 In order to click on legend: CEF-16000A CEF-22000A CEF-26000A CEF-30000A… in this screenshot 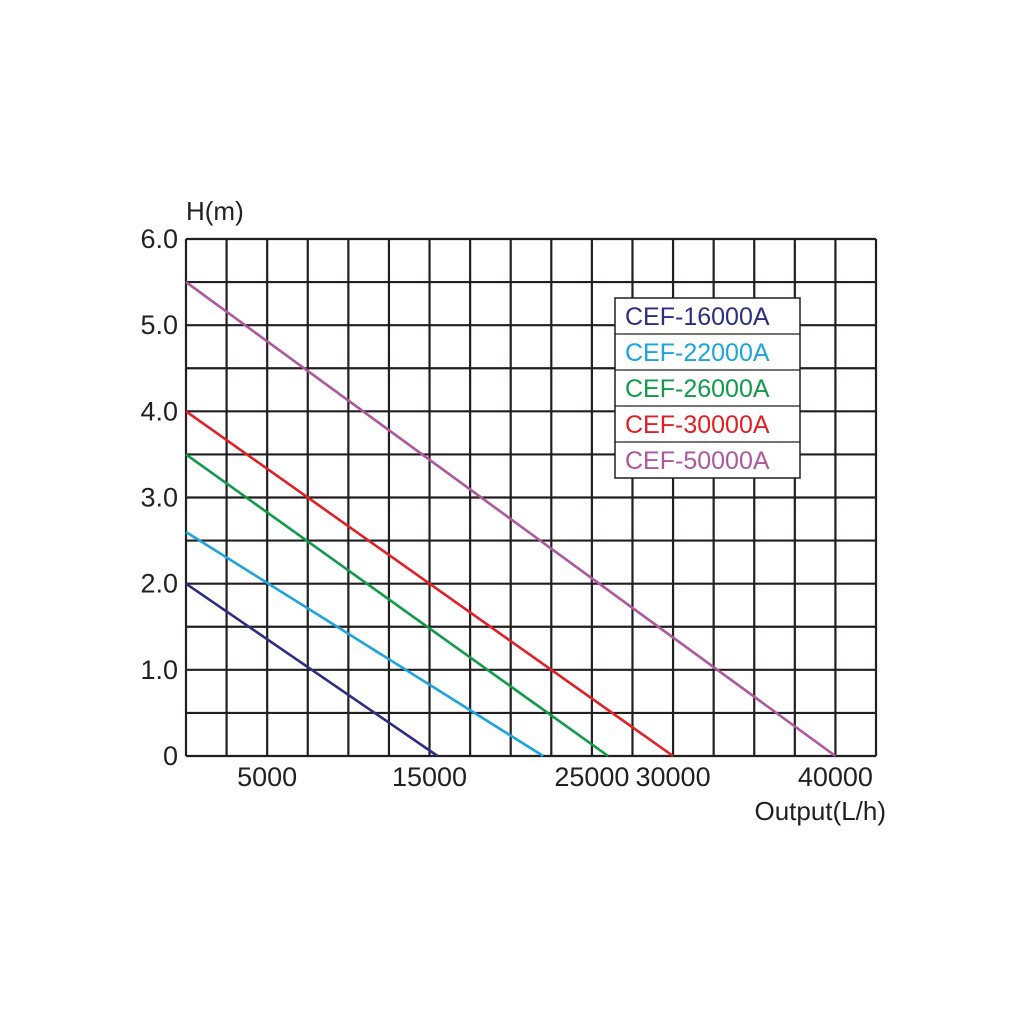, I will do `click(707, 388)`.